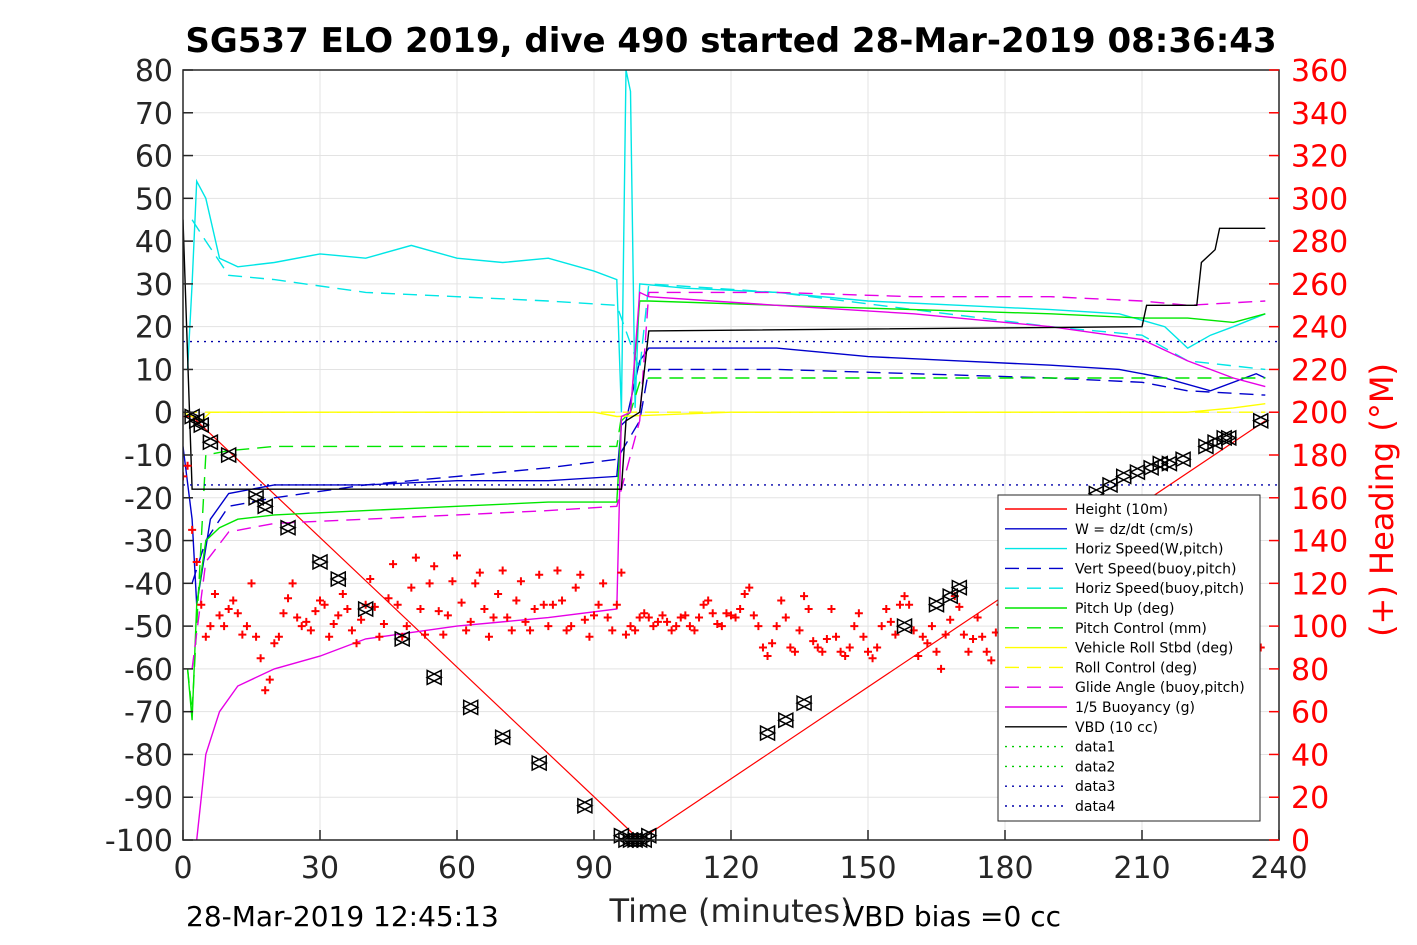 The height and width of the screenshot is (945, 1417). Describe the element at coordinates (154, 199) in the screenshot. I see `y-tick-label: 50` at that location.